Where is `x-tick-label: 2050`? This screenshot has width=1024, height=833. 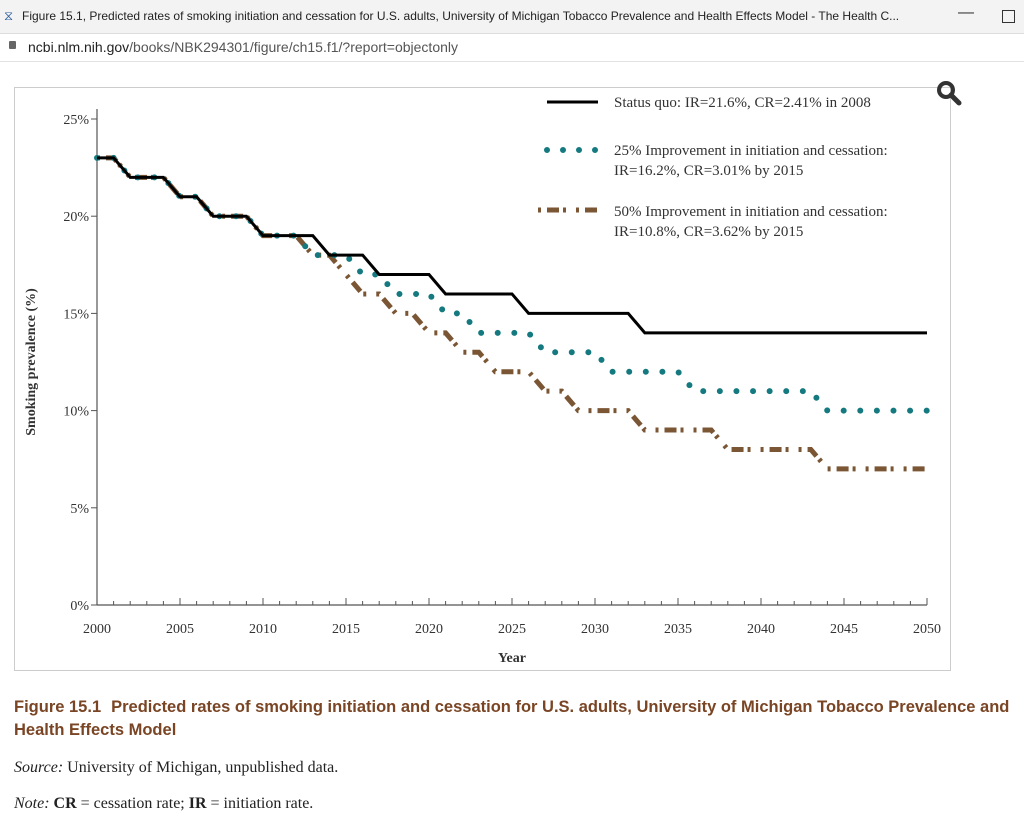 x-tick-label: 2050 is located at coordinates (927, 629).